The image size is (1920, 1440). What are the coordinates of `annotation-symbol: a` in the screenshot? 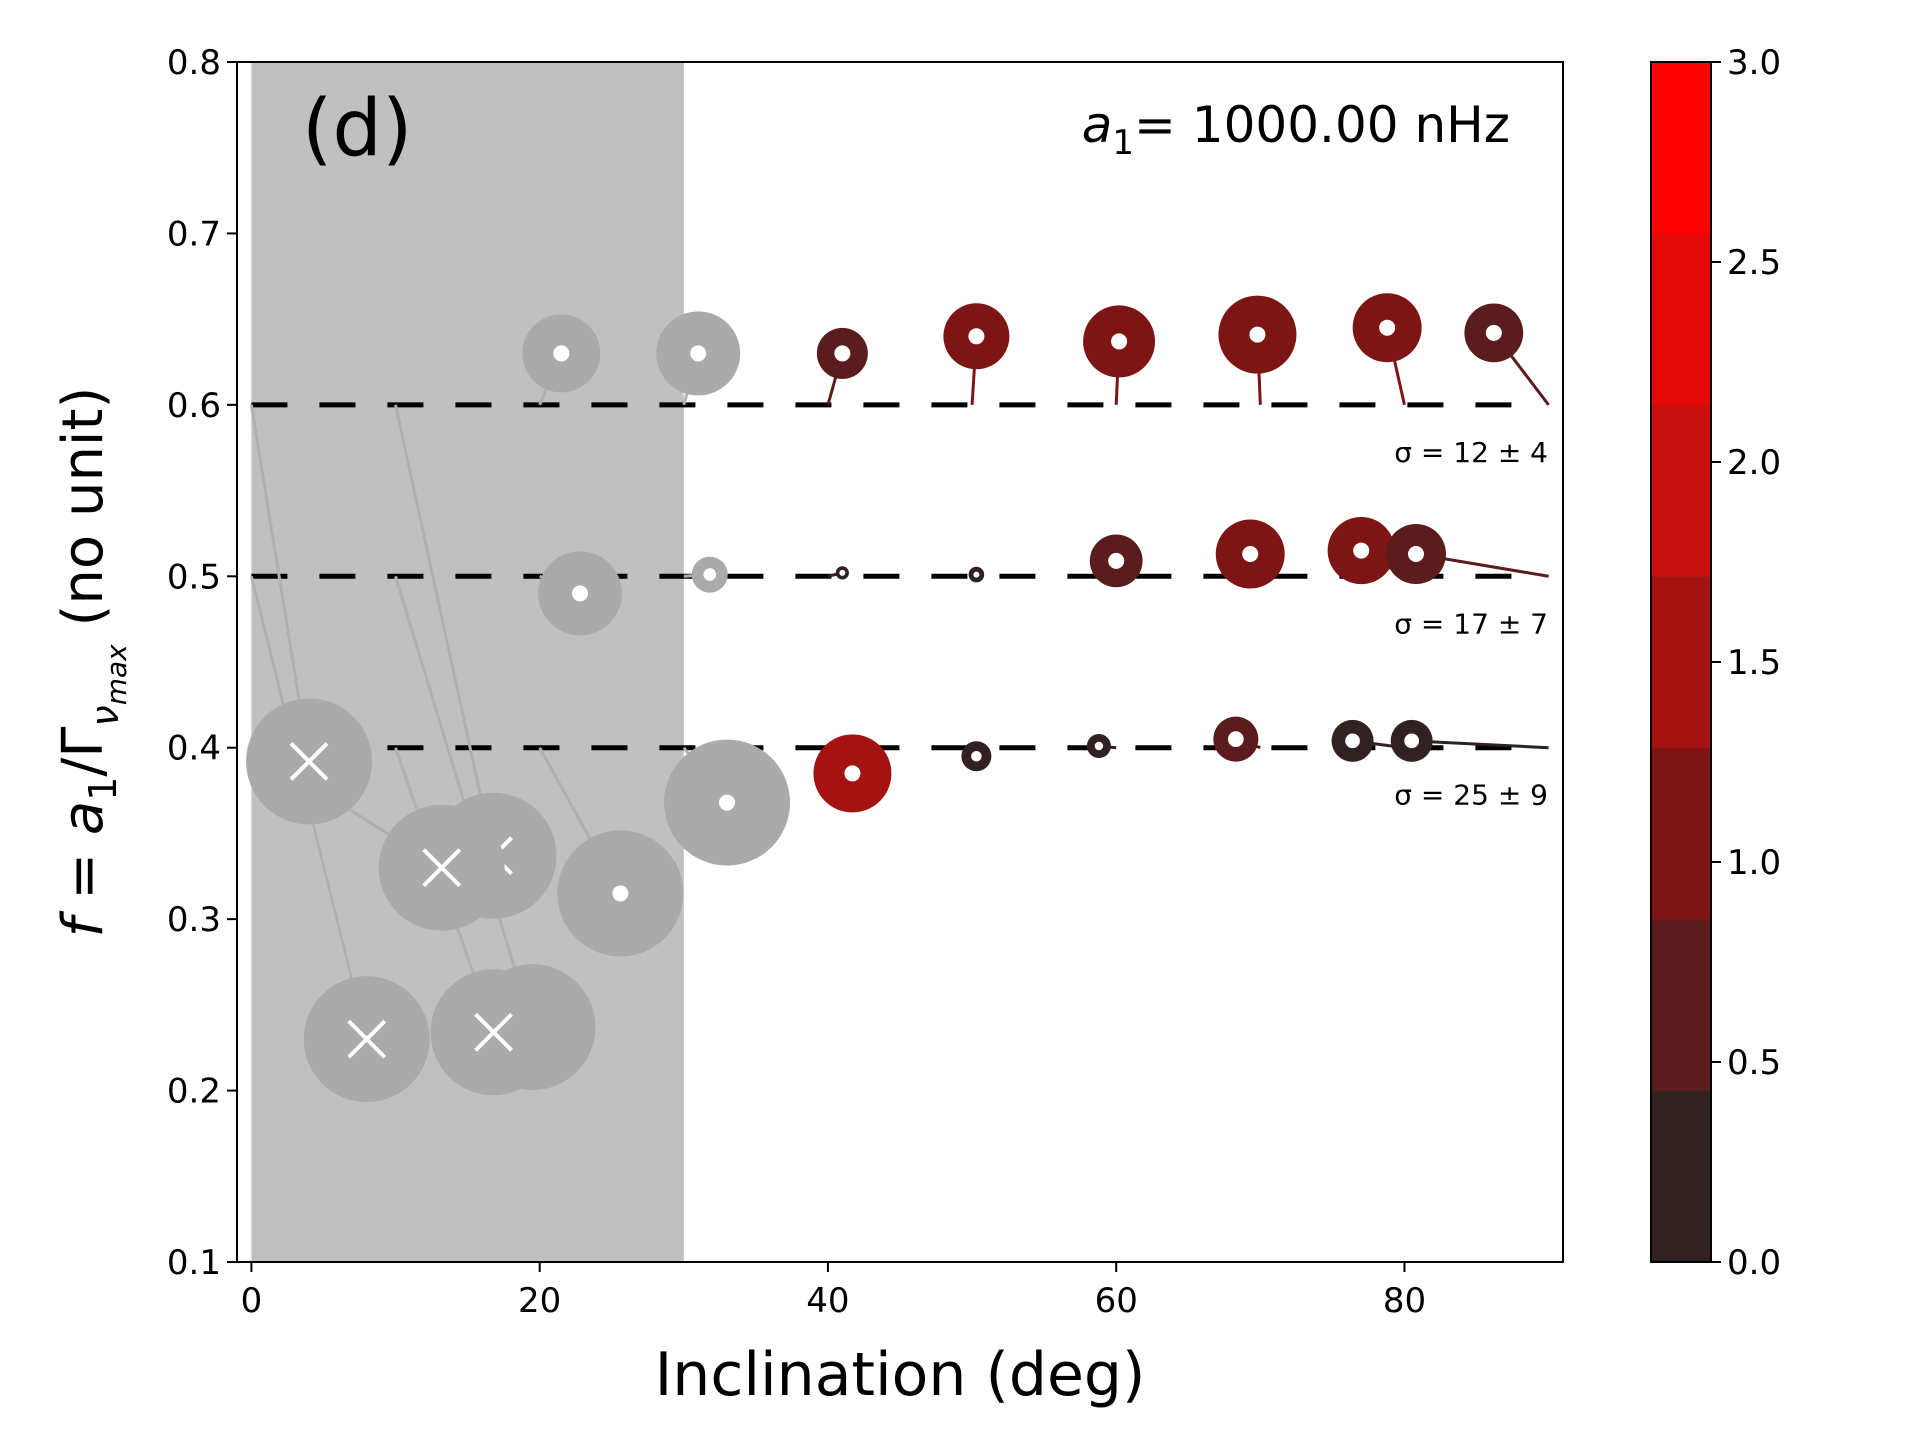 It's located at (1097, 125).